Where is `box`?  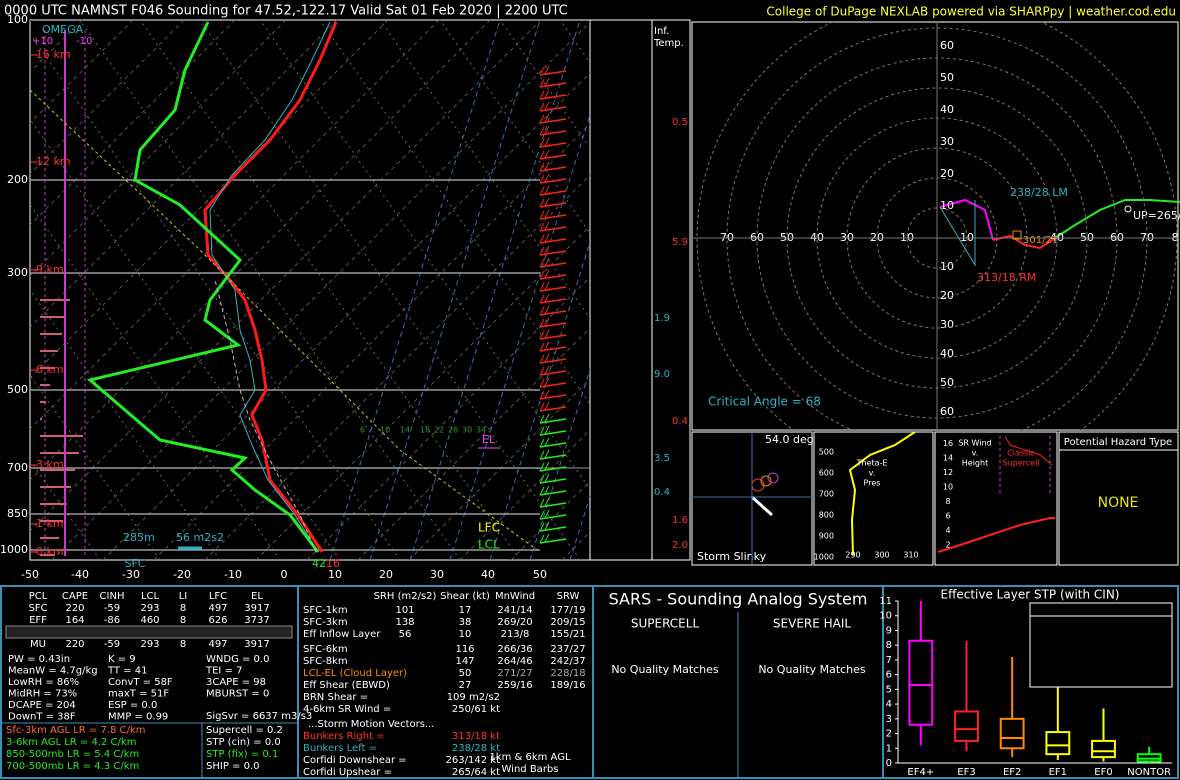 box is located at coordinates (1058, 743).